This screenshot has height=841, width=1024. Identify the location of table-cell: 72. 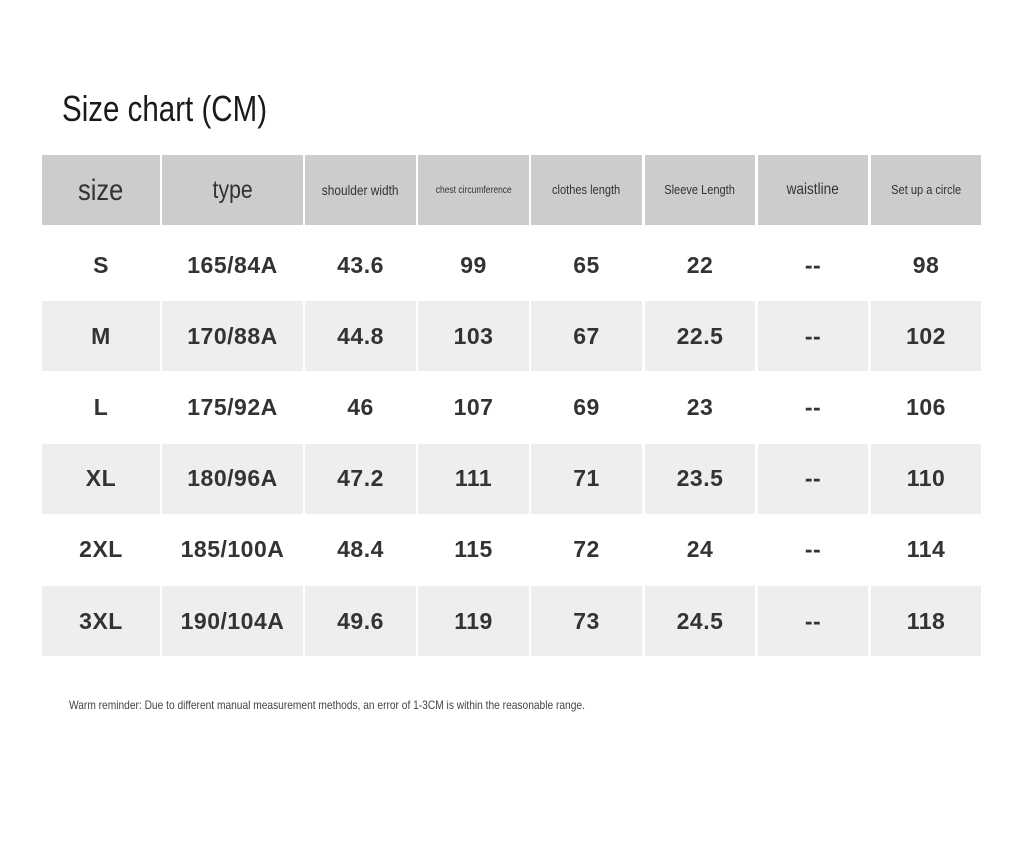
(586, 549).